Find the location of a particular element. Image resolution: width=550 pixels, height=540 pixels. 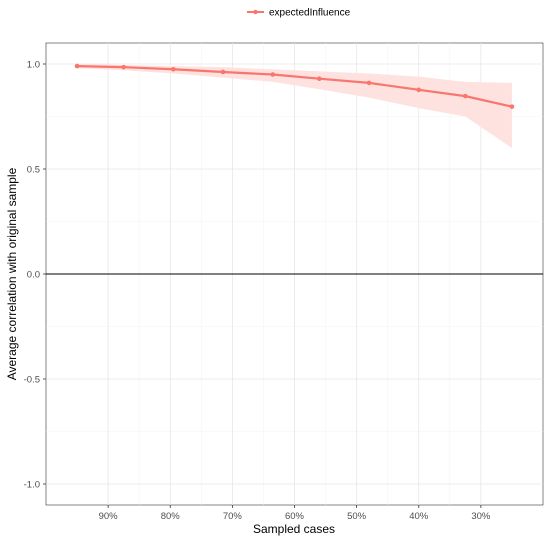

legend: expectedInfluence is located at coordinates (299, 13).